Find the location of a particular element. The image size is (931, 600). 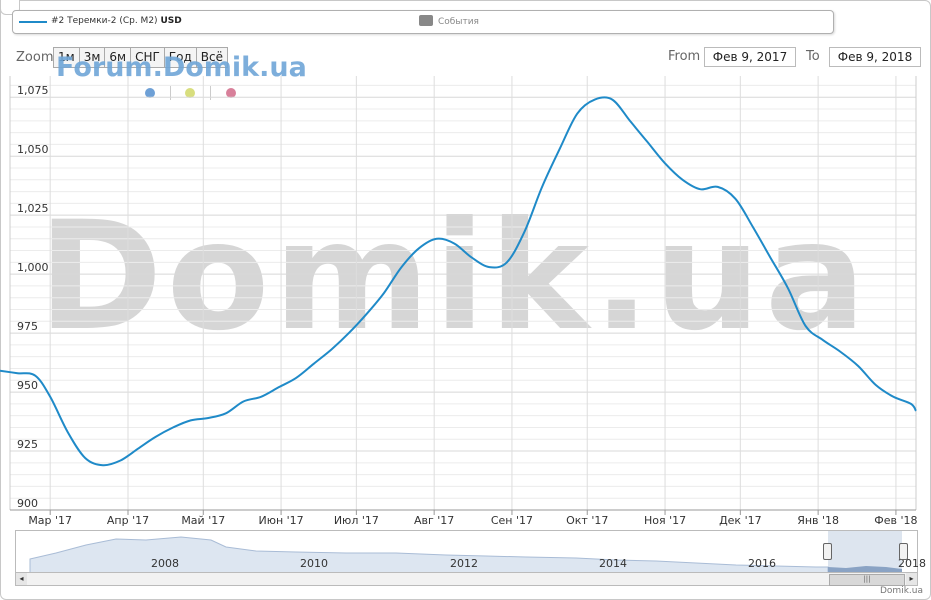

scroll-right-arrow-icon: ▸ is located at coordinates (911, 579).